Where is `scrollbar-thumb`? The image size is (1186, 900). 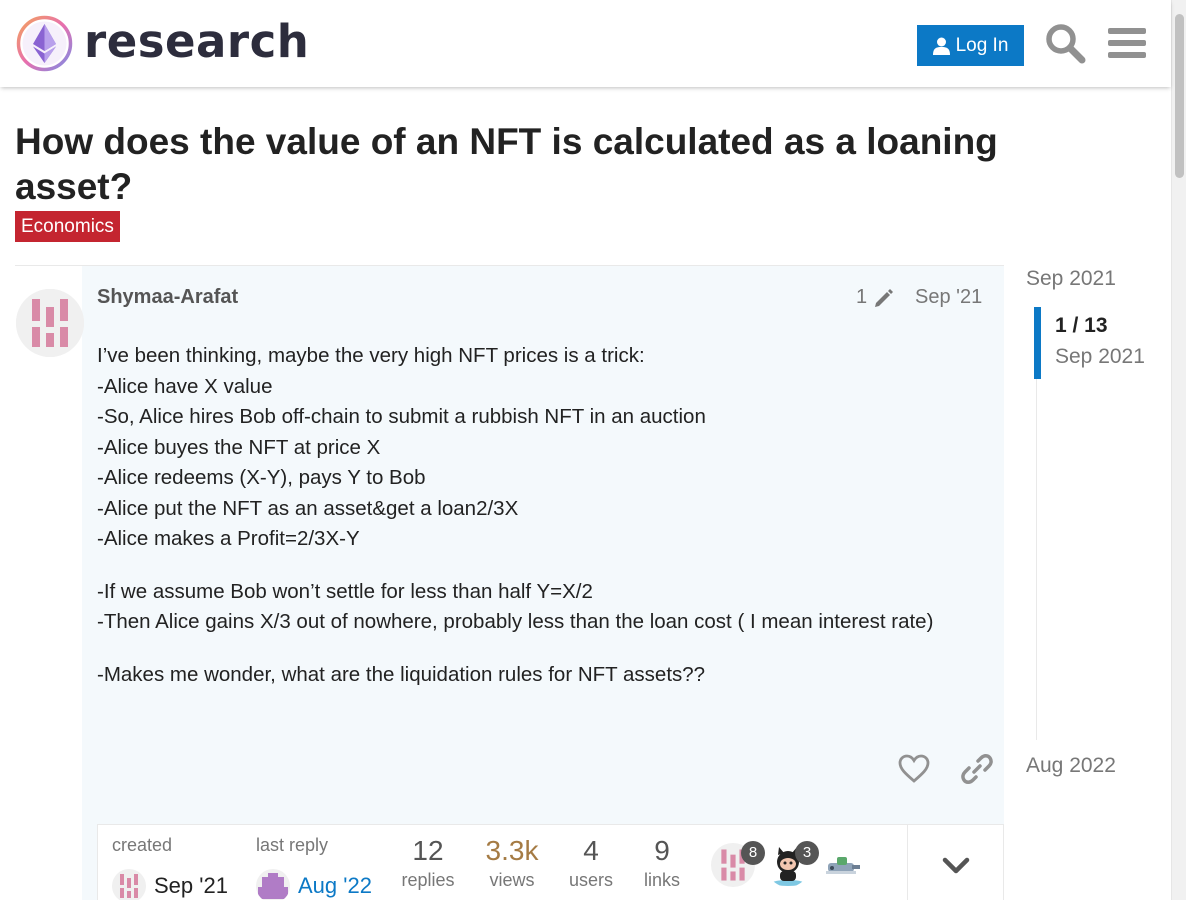 scrollbar-thumb is located at coordinates (1179, 96).